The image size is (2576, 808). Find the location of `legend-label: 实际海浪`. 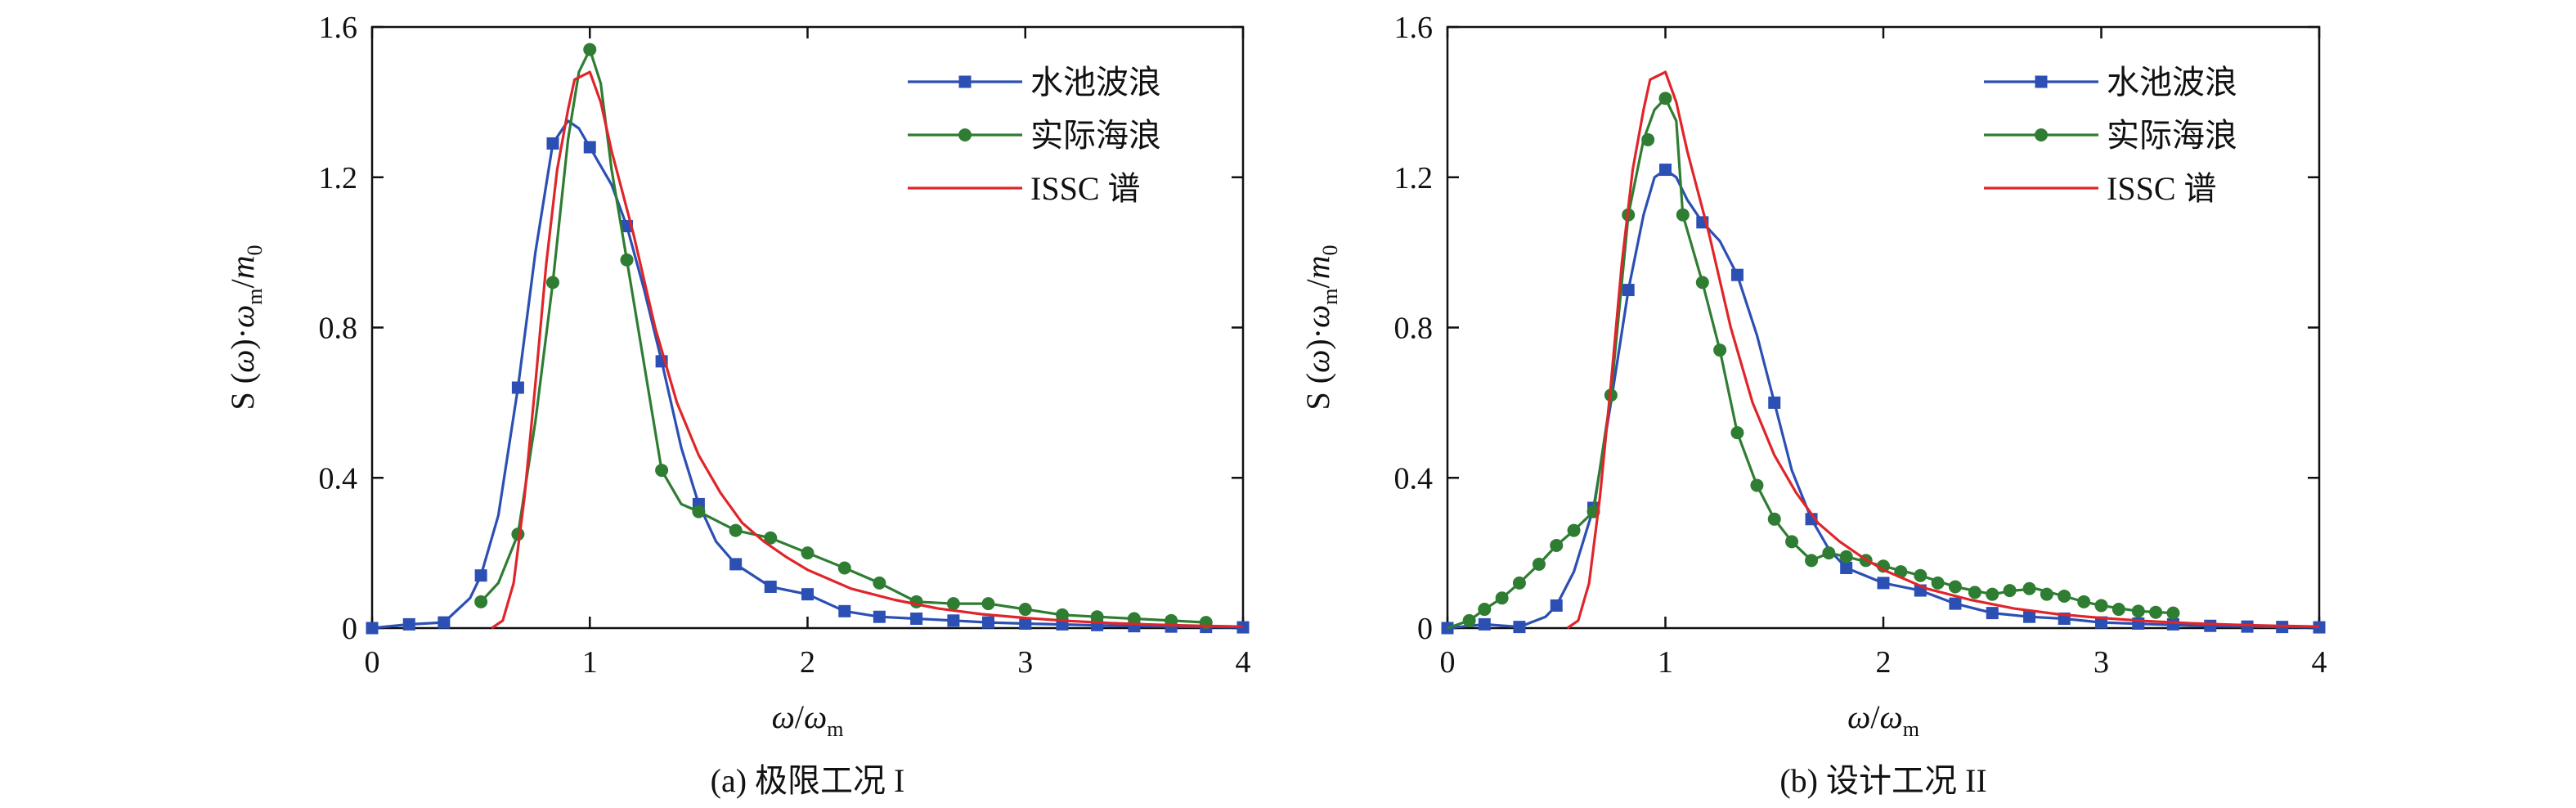

legend-label: 实际海浪 is located at coordinates (2172, 135).